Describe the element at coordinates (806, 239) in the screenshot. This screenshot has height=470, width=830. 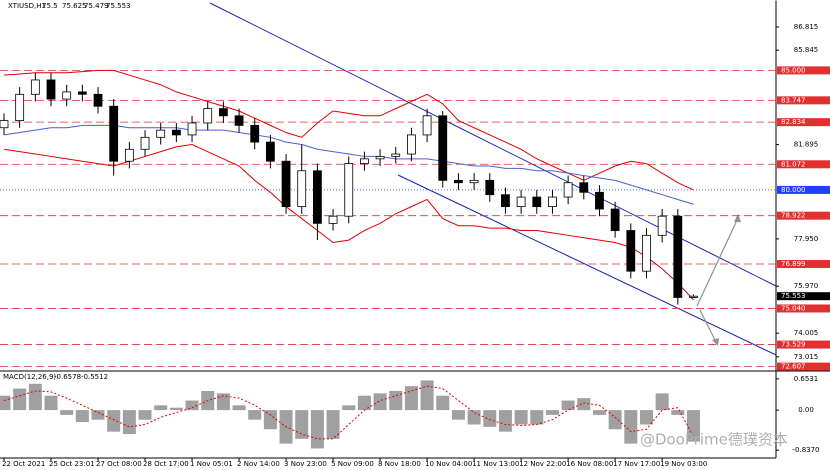
I see `y-tick-label: 77.950` at that location.